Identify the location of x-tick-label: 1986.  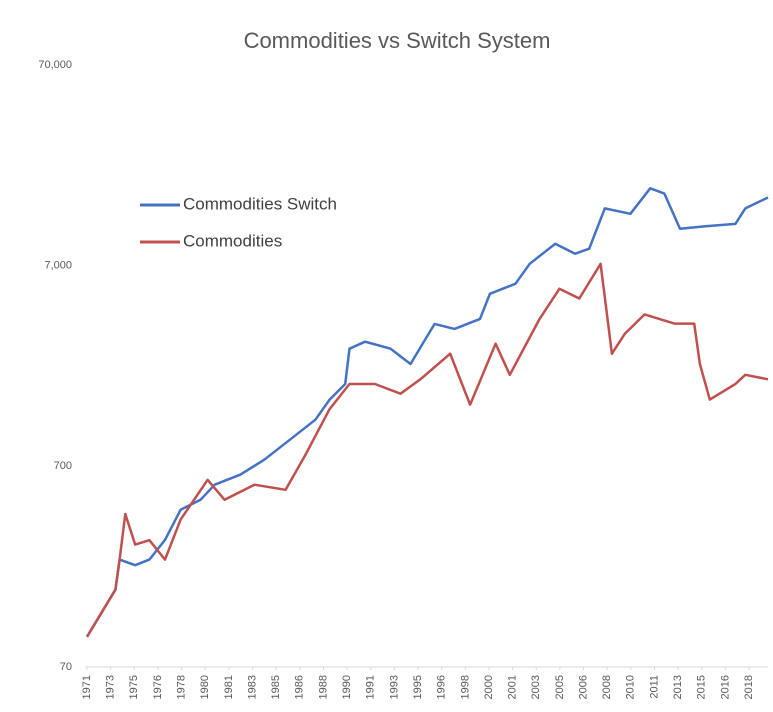
(300, 687).